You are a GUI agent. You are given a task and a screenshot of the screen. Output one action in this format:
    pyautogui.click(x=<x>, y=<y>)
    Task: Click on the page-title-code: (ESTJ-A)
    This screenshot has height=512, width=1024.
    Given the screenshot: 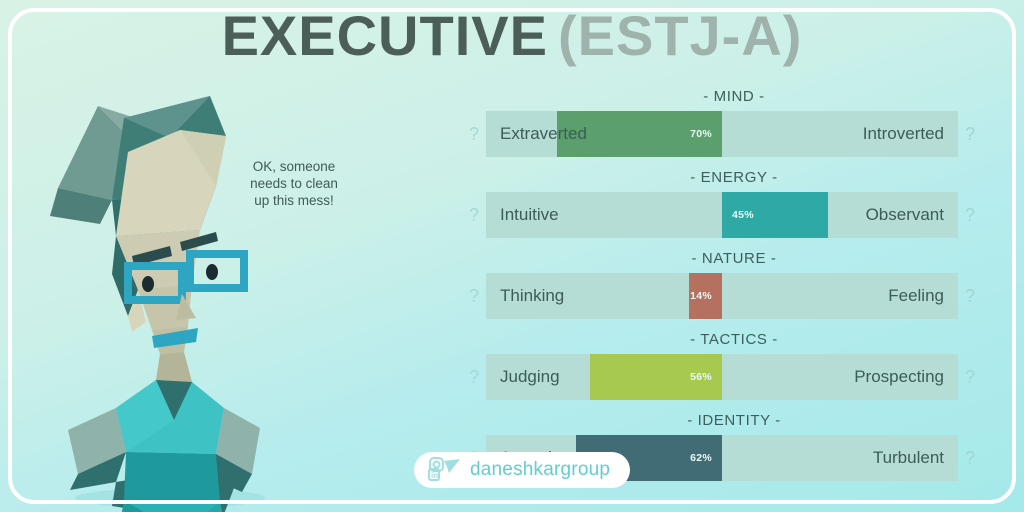 What is the action you would take?
    pyautogui.click(x=680, y=35)
    